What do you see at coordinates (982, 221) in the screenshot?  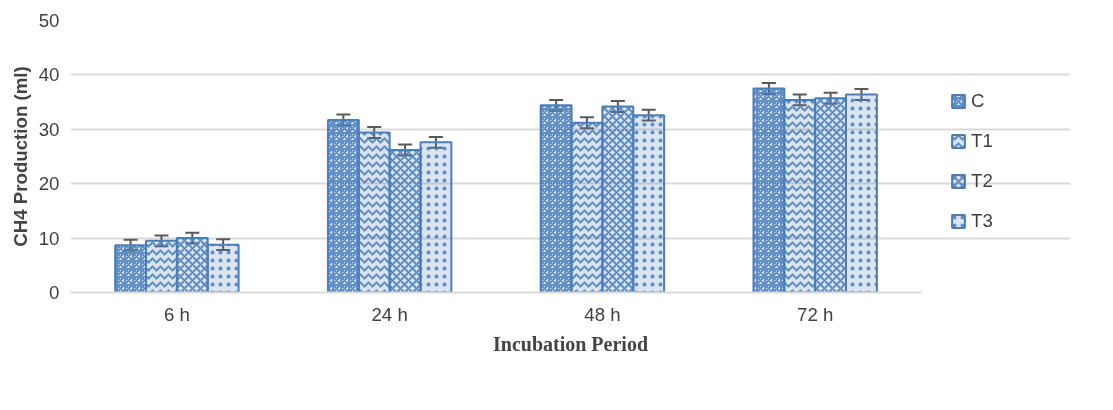 I see `legend-label: T3` at bounding box center [982, 221].